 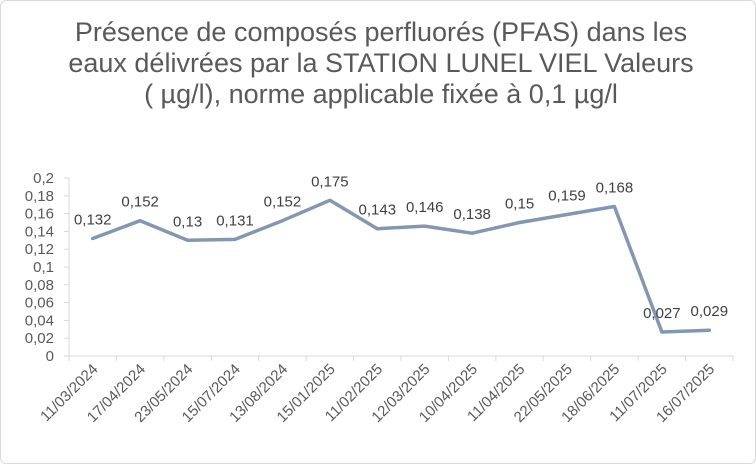 What do you see at coordinates (472, 214) in the screenshot?
I see `data-label: 0,138` at bounding box center [472, 214].